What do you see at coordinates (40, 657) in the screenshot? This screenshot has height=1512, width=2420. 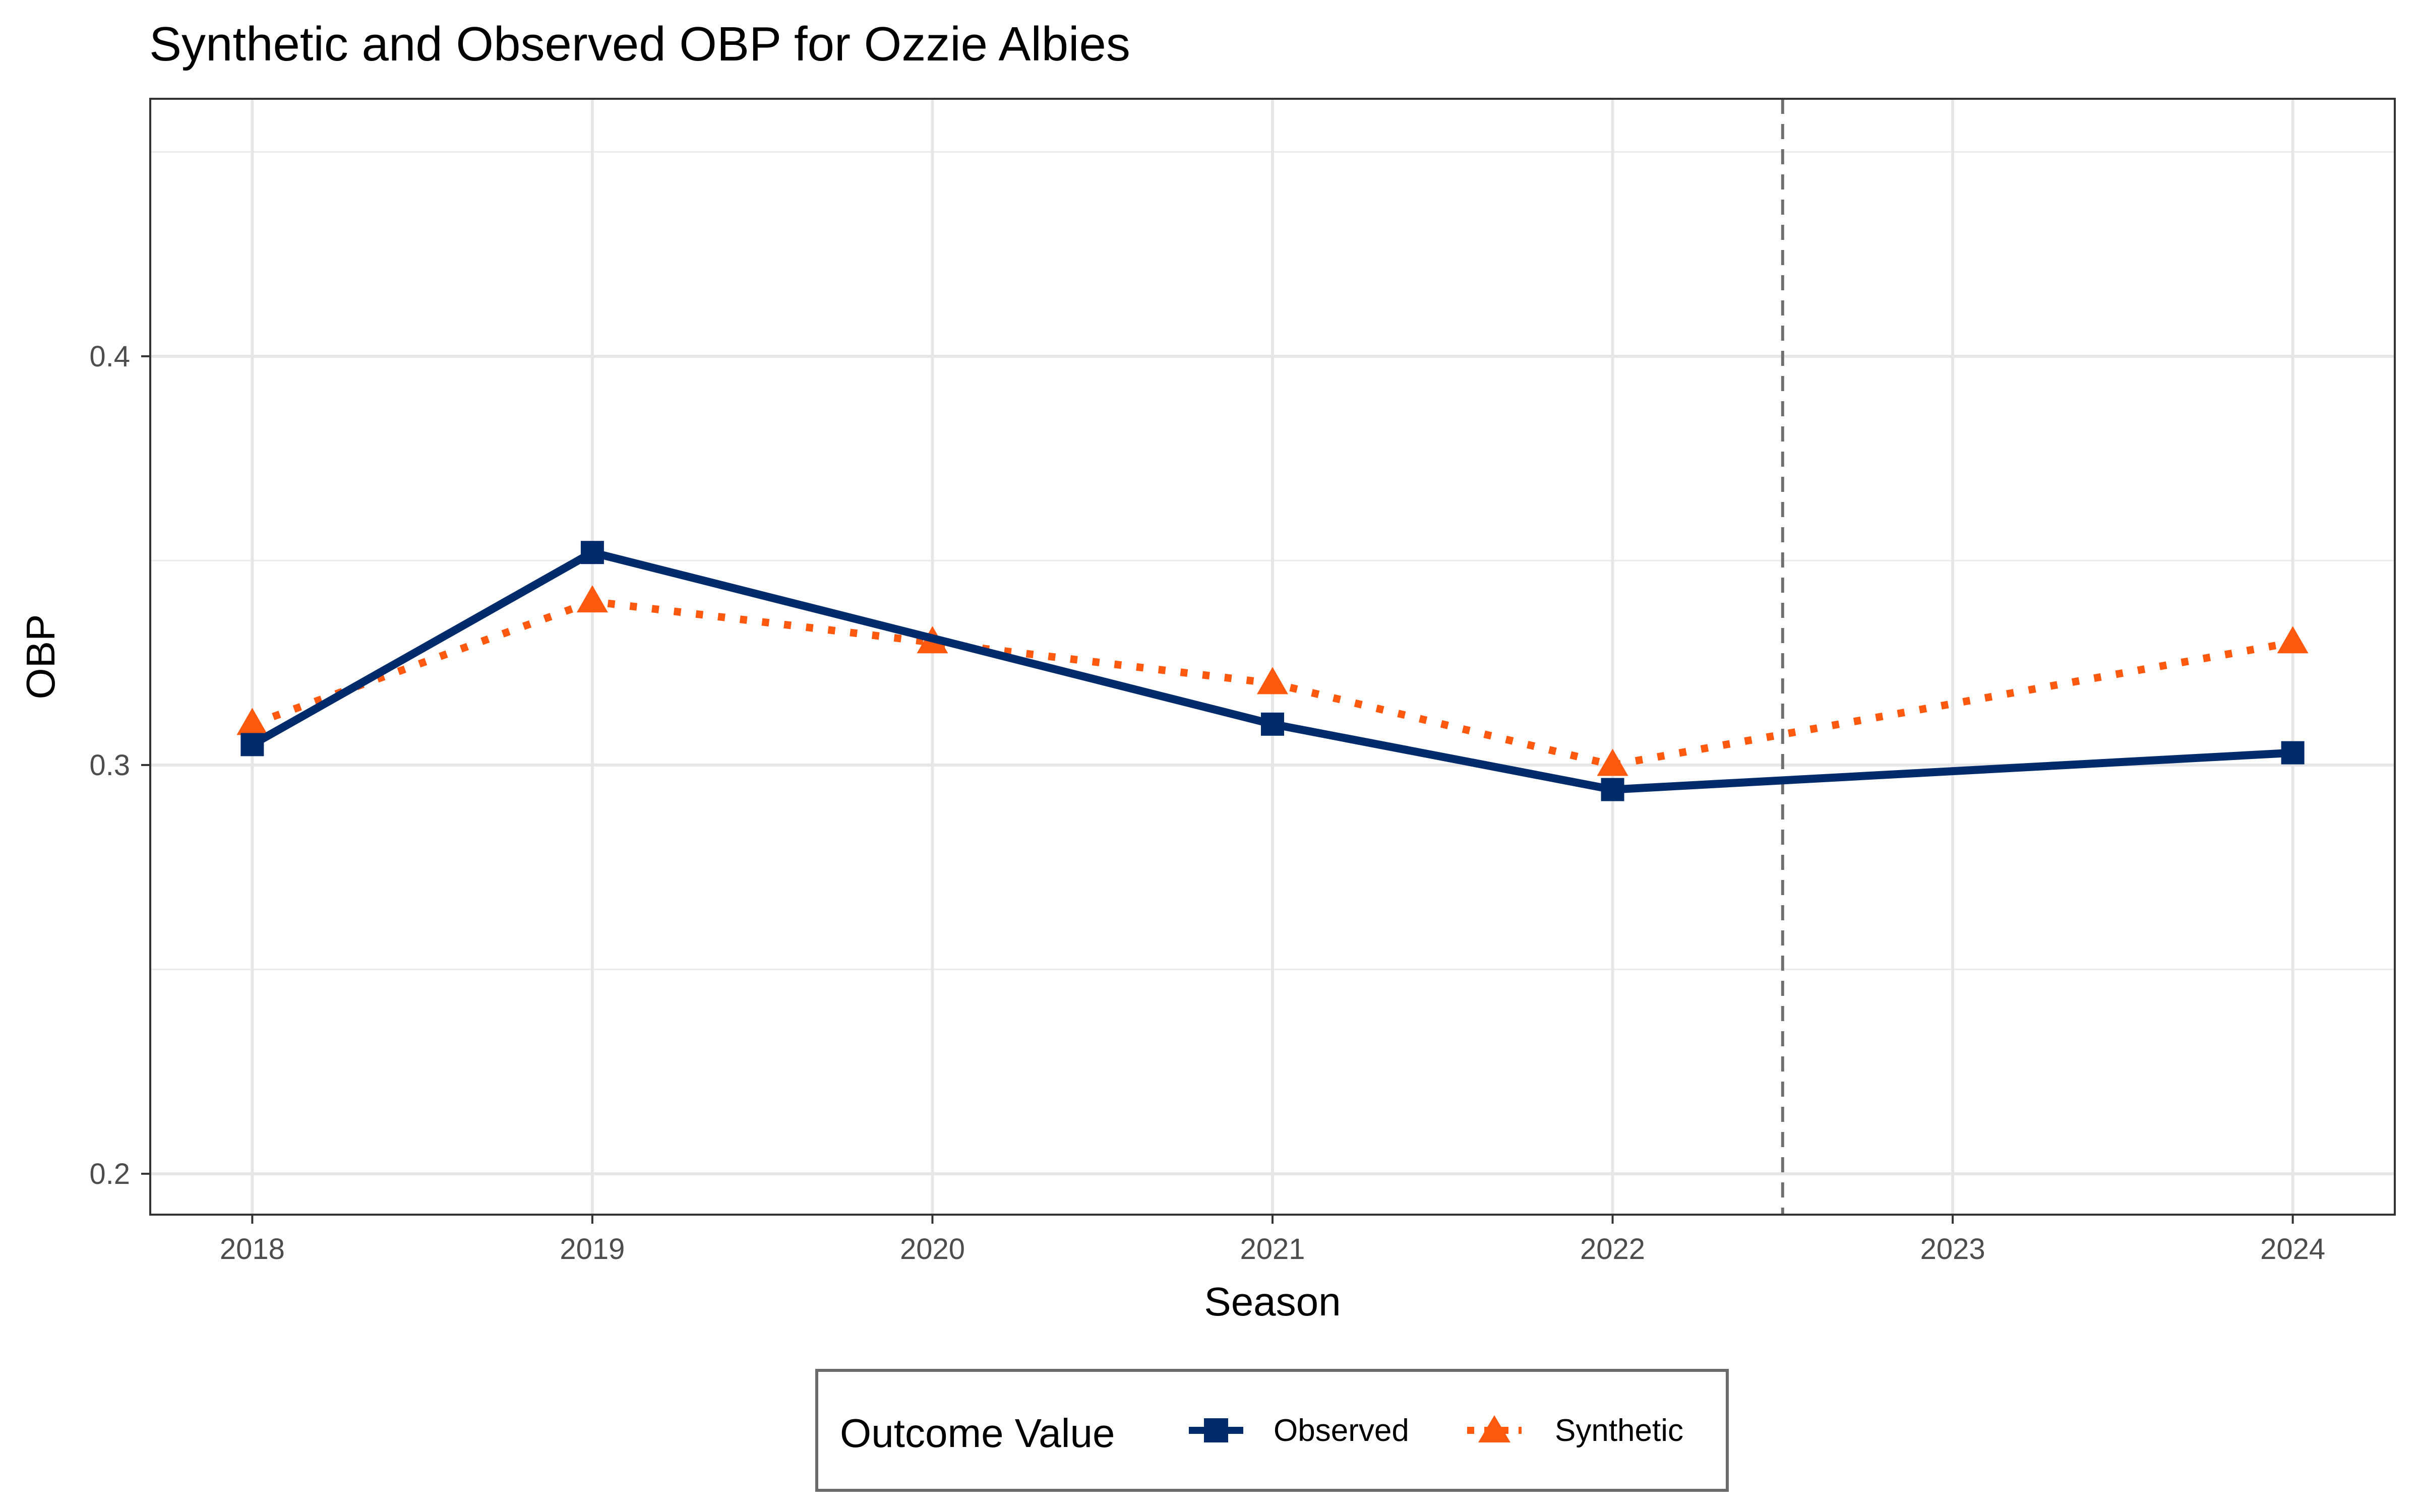 I see `y-axis-title: OBP` at bounding box center [40, 657].